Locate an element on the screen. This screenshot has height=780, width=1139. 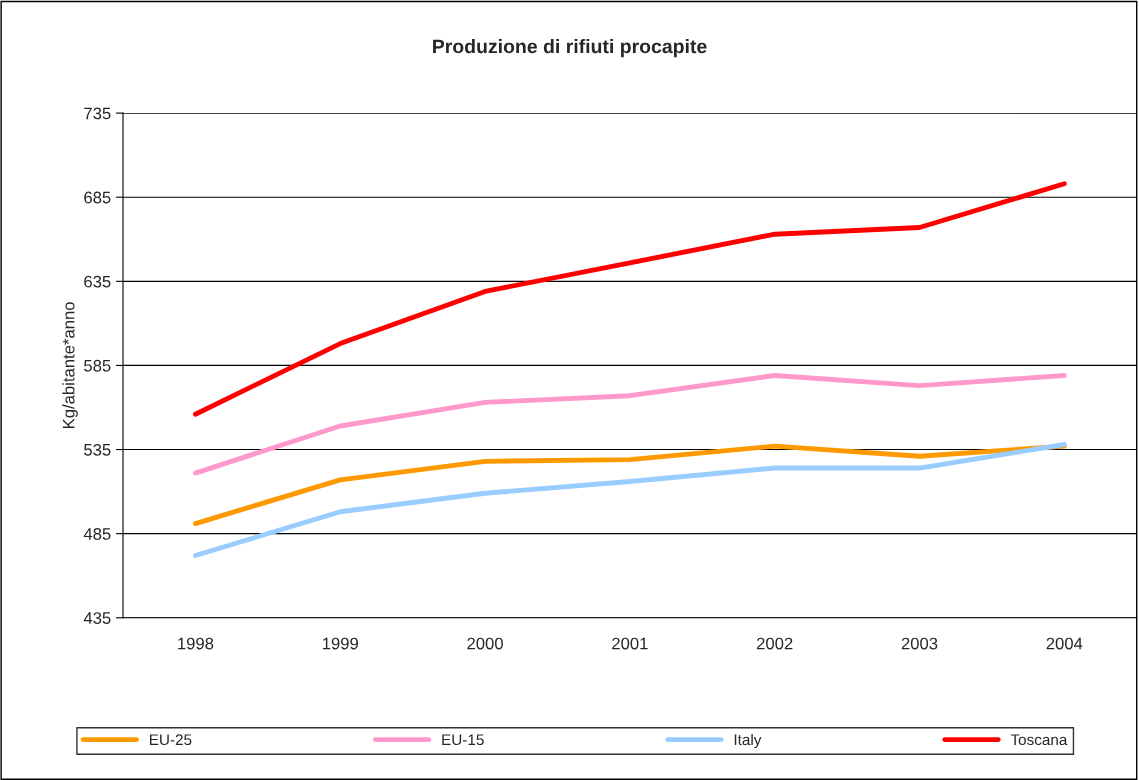
y-axis-title: Kg/abitante*anno is located at coordinates (70, 365).